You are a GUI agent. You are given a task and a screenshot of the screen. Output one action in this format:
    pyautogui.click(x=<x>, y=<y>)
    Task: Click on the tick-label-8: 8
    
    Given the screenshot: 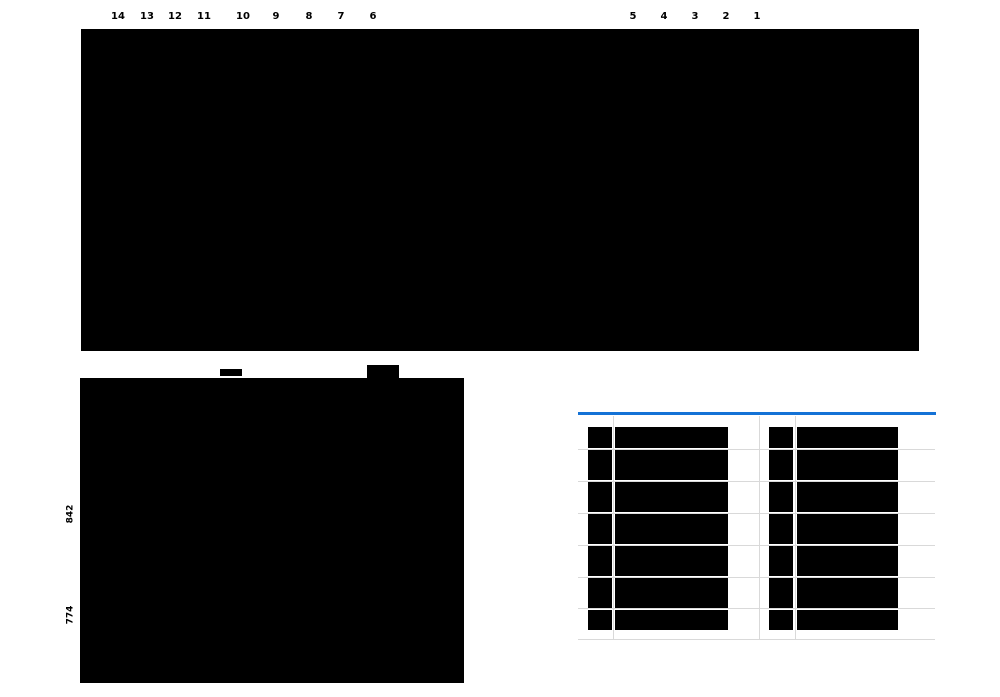 What is the action you would take?
    pyautogui.click(x=309, y=16)
    